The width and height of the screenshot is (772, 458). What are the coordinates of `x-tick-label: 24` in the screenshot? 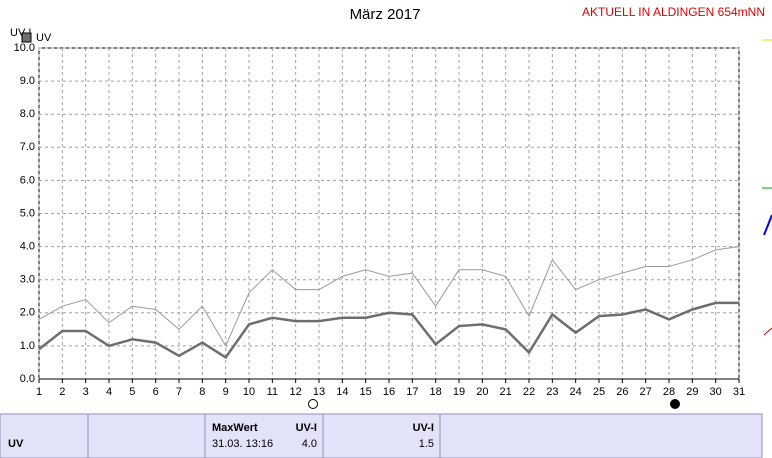 It's located at (576, 392).